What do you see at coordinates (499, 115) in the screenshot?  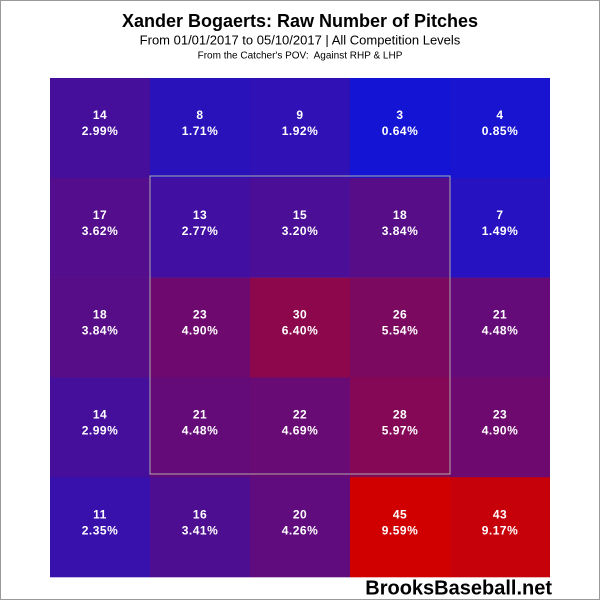 I see `cell-count: 4` at bounding box center [499, 115].